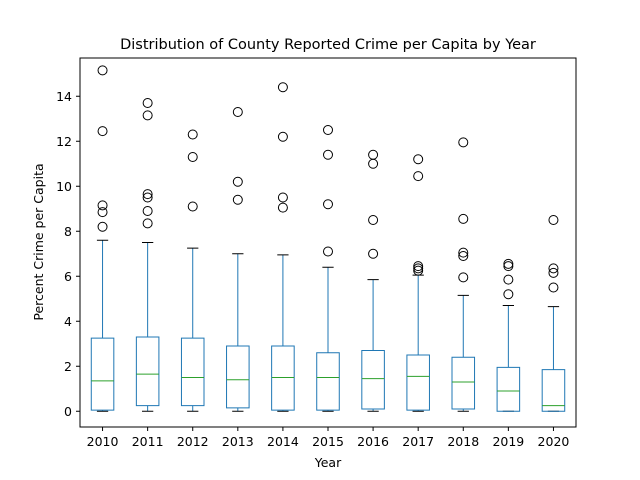  What do you see at coordinates (68, 276) in the screenshot?
I see `y-tick-label: 6` at bounding box center [68, 276].